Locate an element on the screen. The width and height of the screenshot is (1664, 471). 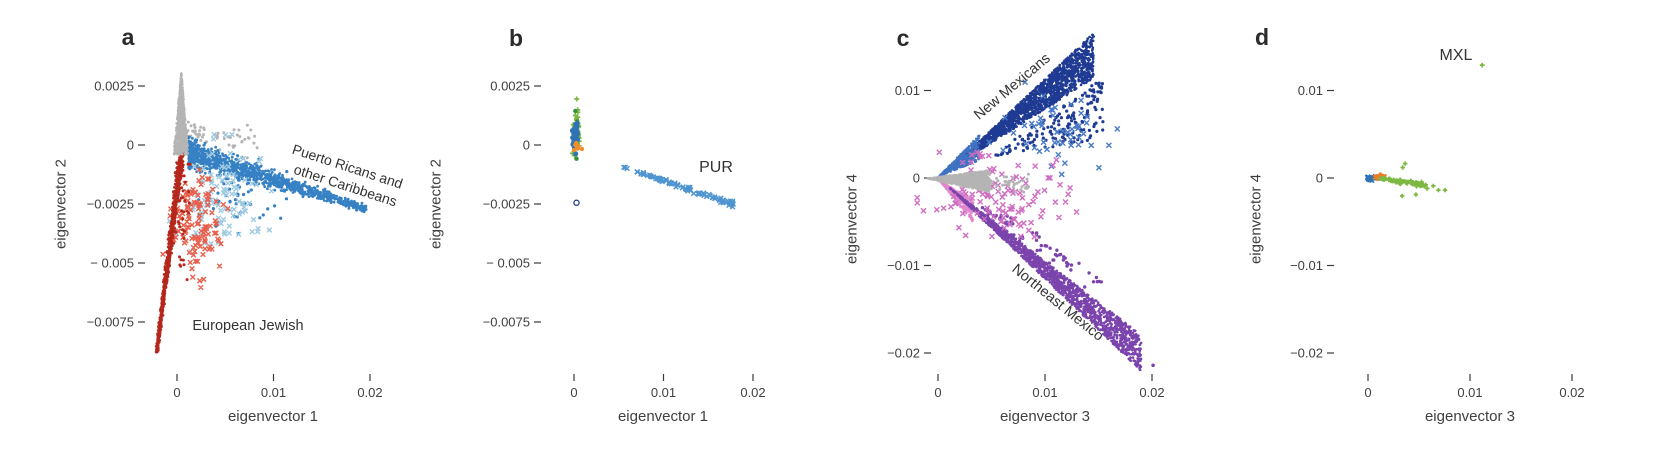
annotation: PUR is located at coordinates (716, 167).